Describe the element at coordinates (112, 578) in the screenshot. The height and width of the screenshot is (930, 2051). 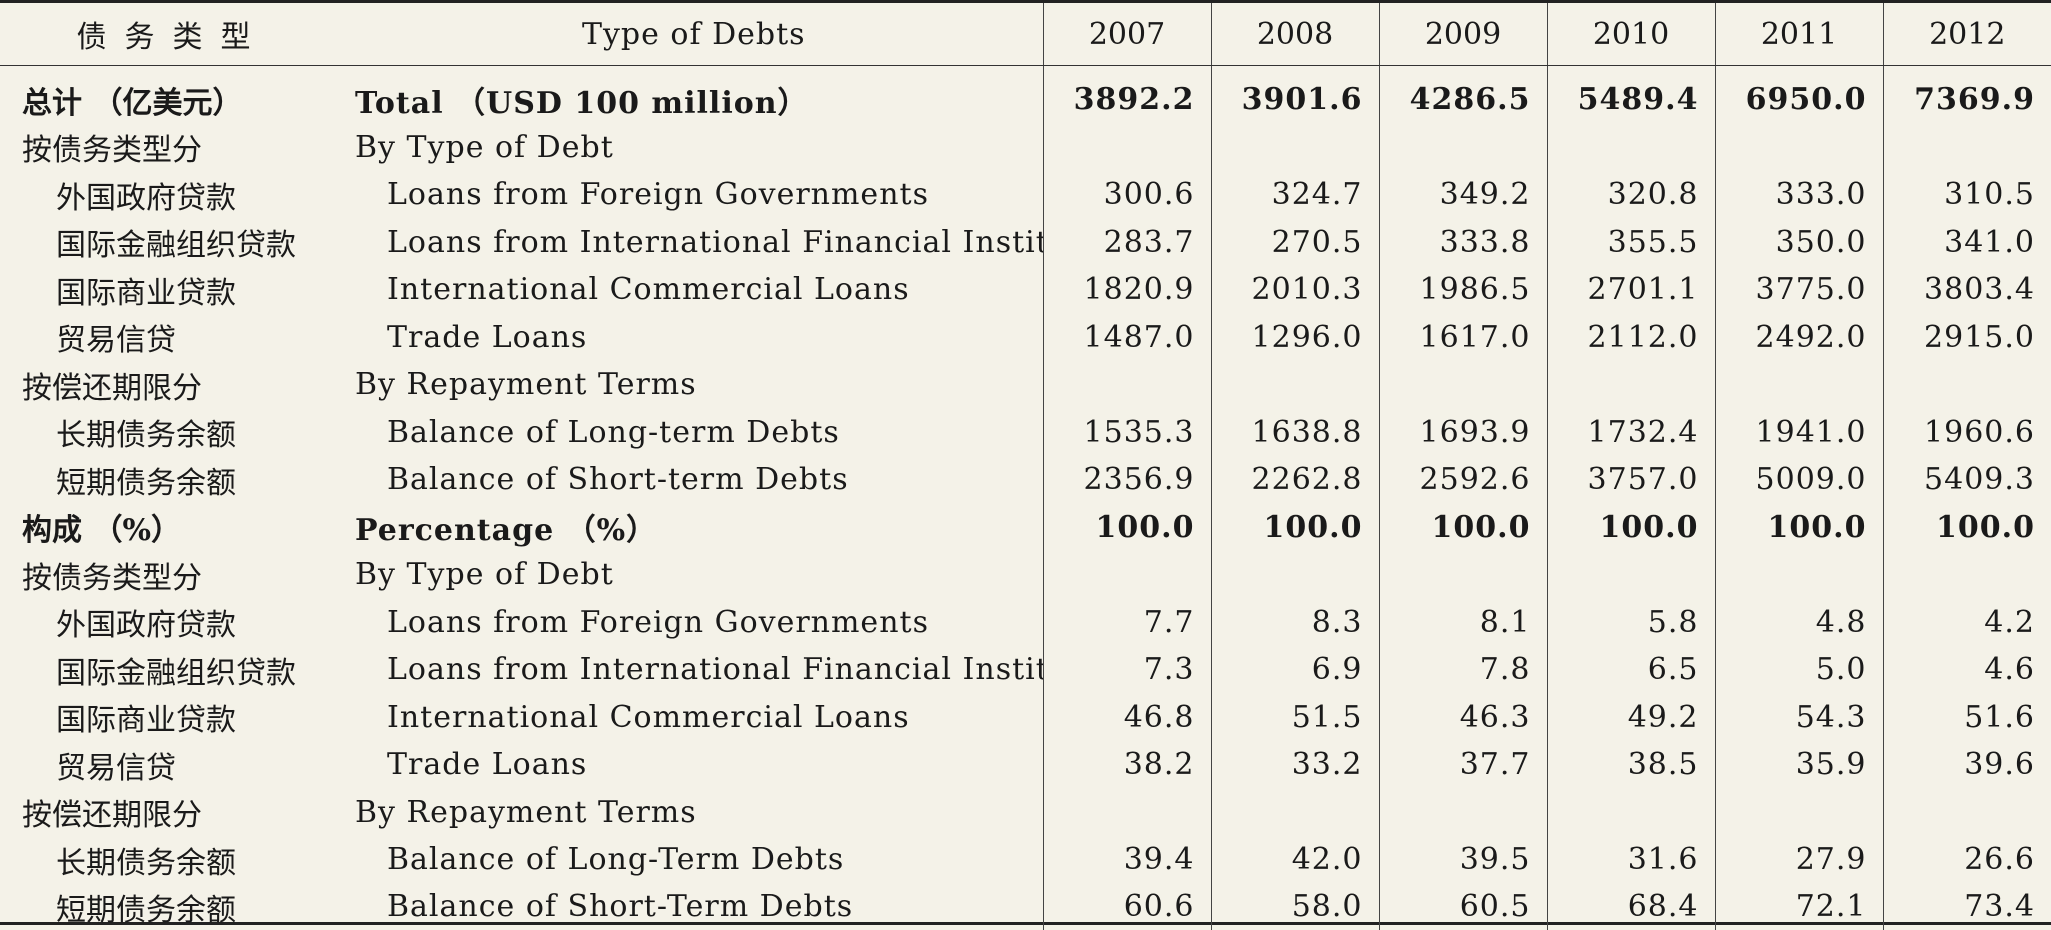
I see `row-label-cn: 按债务类型分` at that location.